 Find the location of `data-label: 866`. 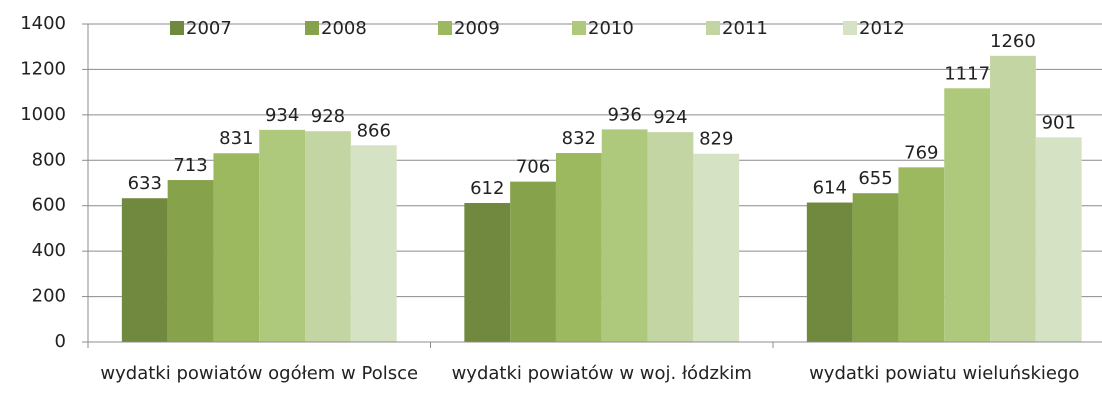

data-label: 866 is located at coordinates (374, 130).